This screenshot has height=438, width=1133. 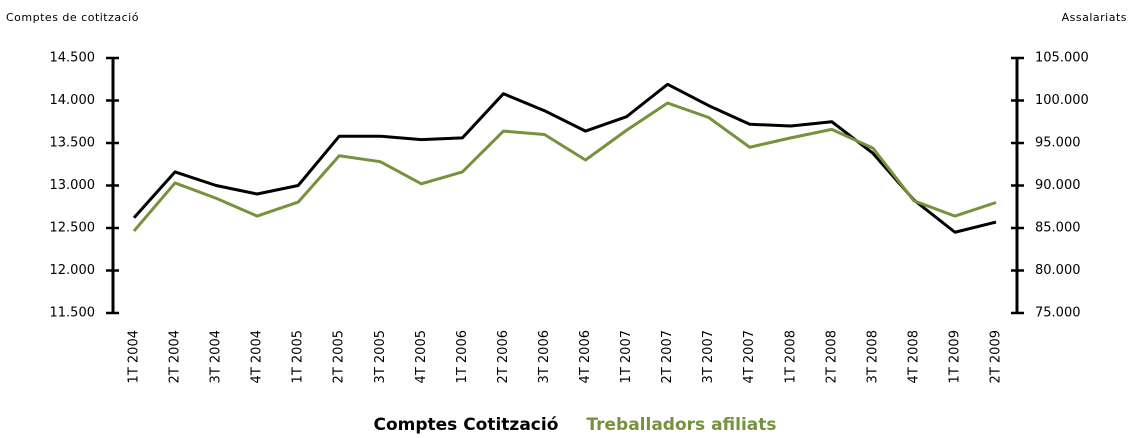 What do you see at coordinates (1062, 100) in the screenshot?
I see `y2-tick-label: 100.000` at bounding box center [1062, 100].